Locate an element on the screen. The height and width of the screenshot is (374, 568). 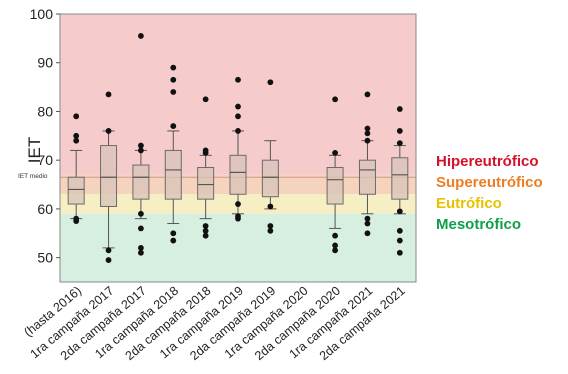
legend-item: Supereutrófico is located at coordinates (489, 182).